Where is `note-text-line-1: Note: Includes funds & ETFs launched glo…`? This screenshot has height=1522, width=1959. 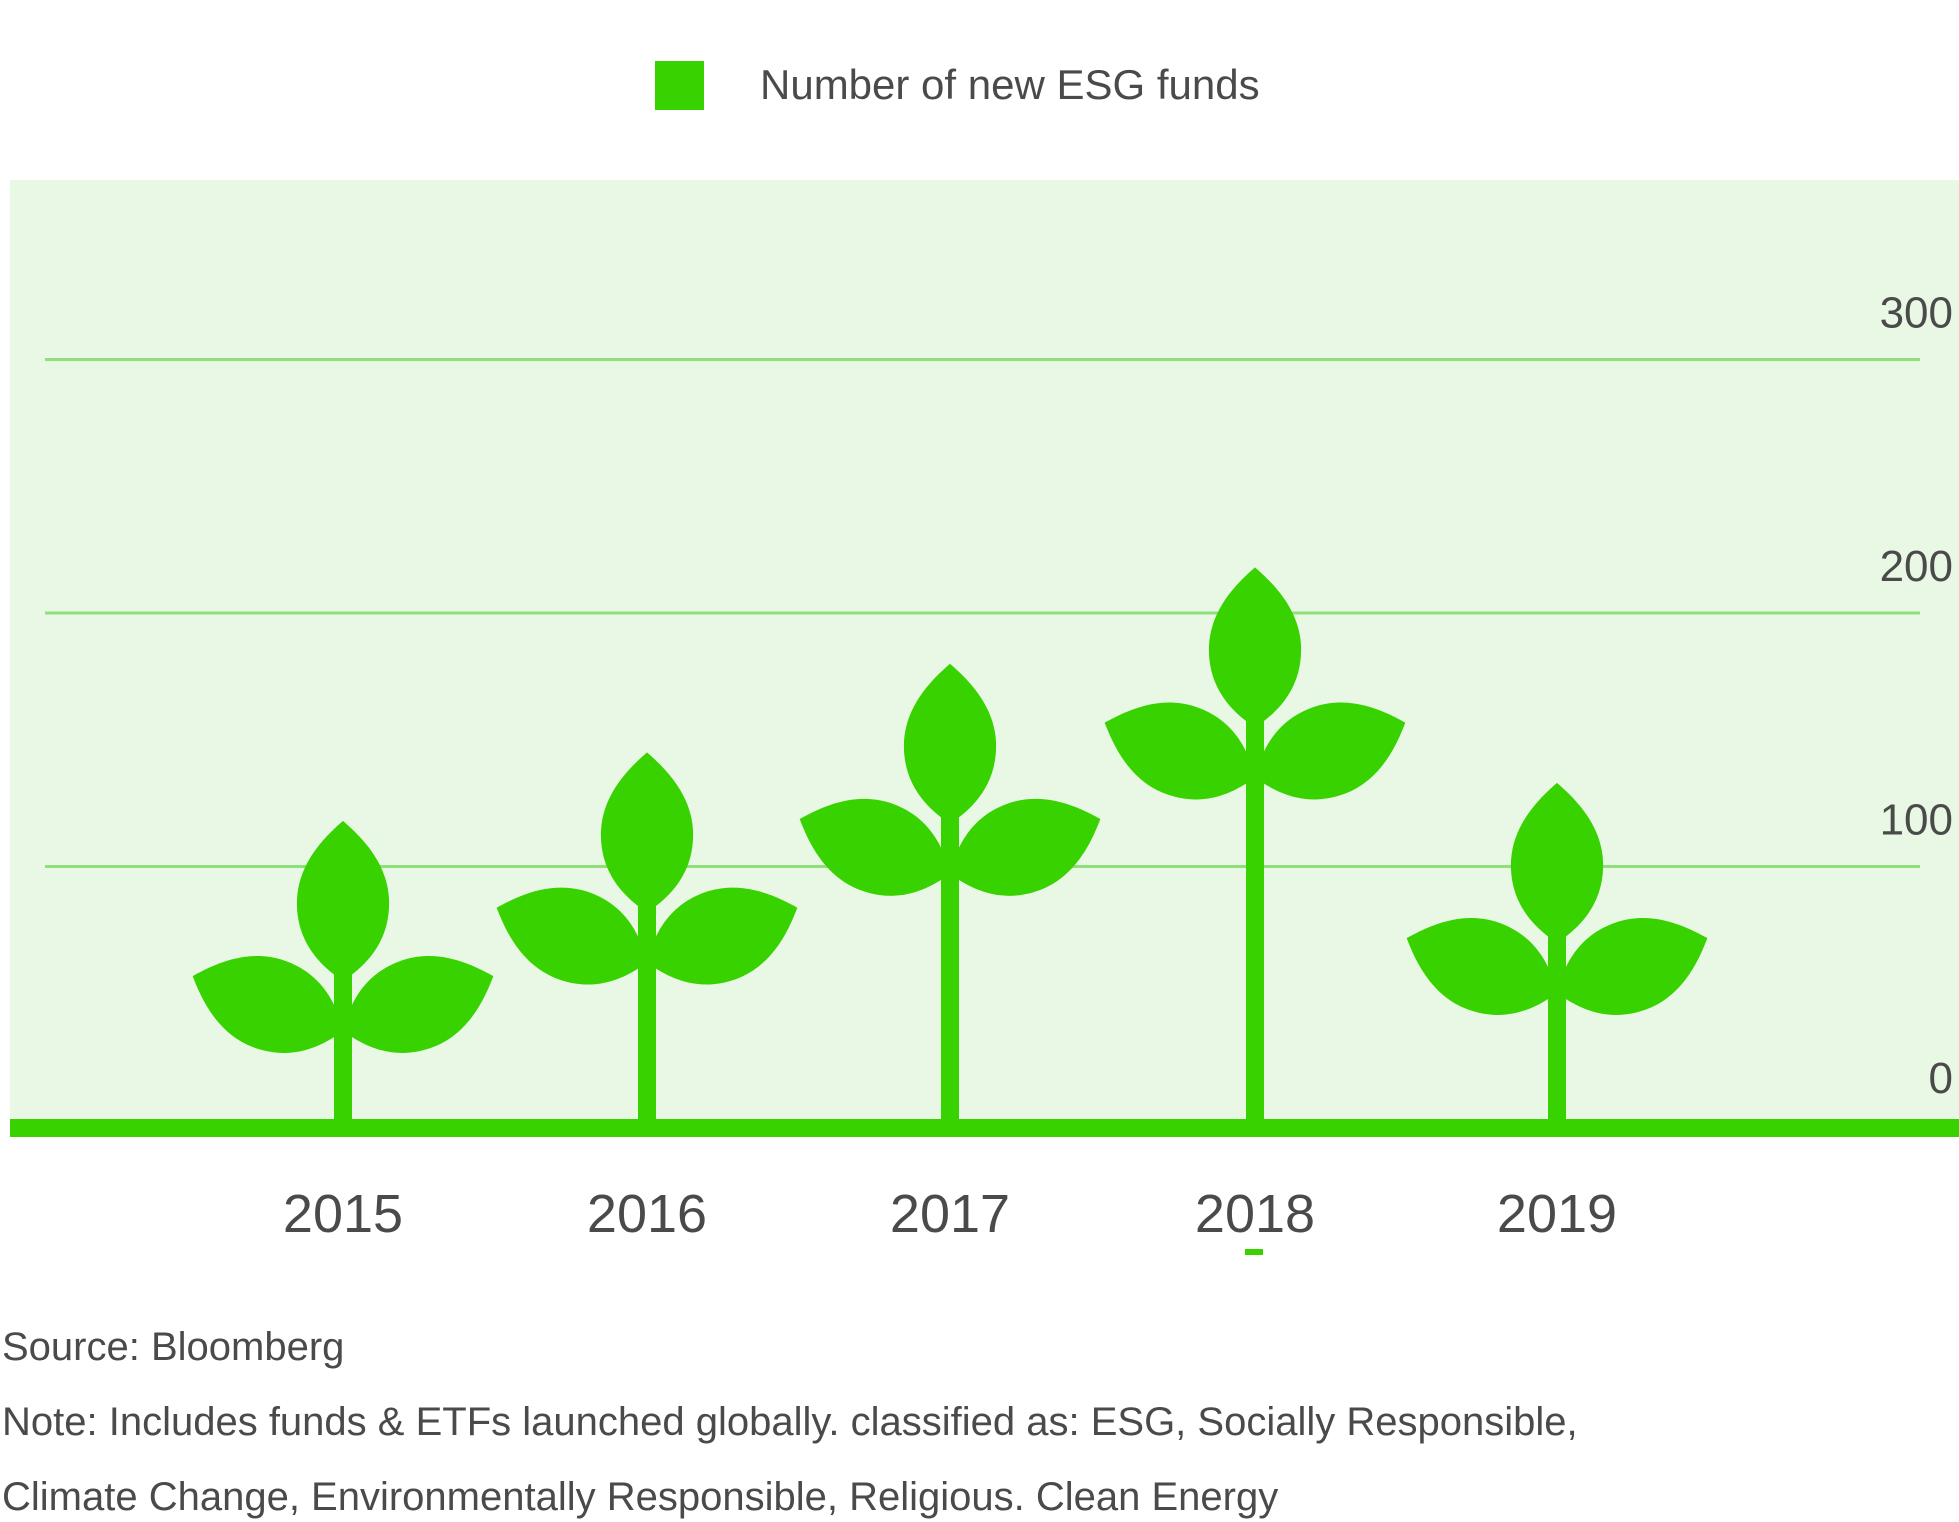 note-text-line-1: Note: Includes funds & ETFs launched glo… is located at coordinates (790, 1422).